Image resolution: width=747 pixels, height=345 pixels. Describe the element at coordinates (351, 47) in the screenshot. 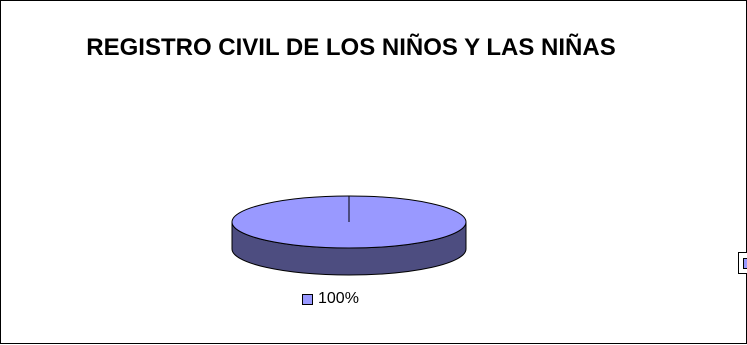

I see `chart-title: REGISTRO CIVIL DE LOS NIÑOS Y LAS NIÑAS` at that location.